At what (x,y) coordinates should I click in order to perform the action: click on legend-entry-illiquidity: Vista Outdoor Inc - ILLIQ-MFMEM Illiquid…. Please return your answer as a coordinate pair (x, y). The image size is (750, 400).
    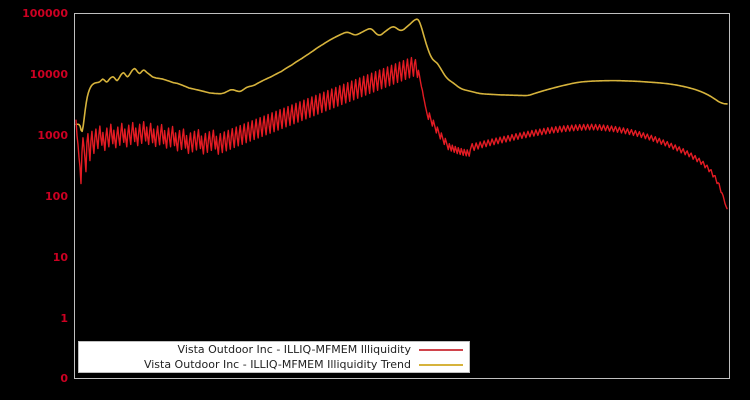
    Looking at the image, I should click on (274, 349).